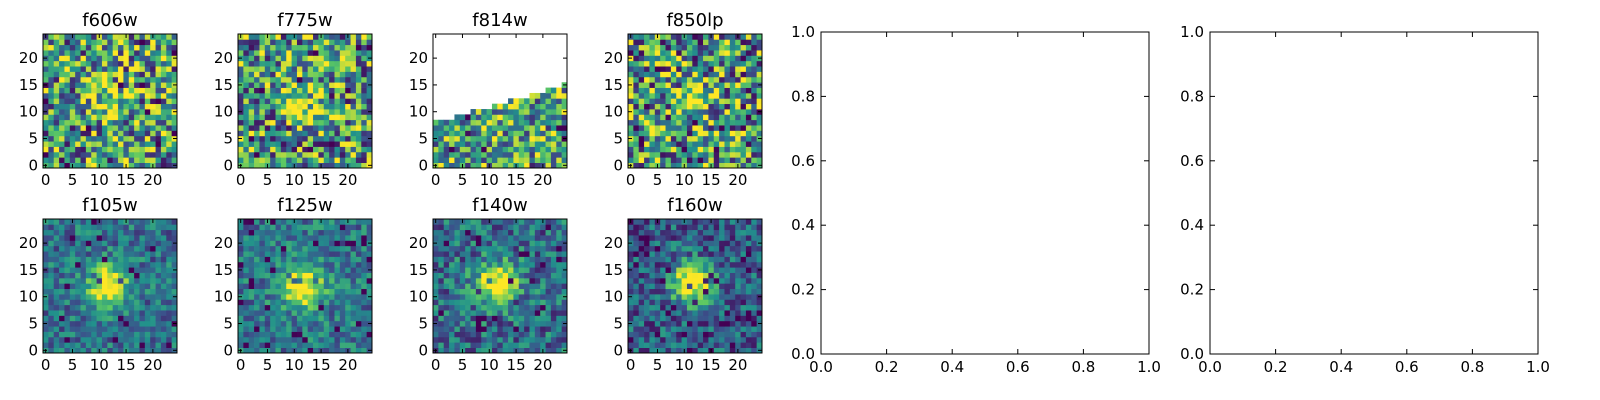 The image size is (1600, 400). I want to click on panel-title: f105w, so click(109, 205).